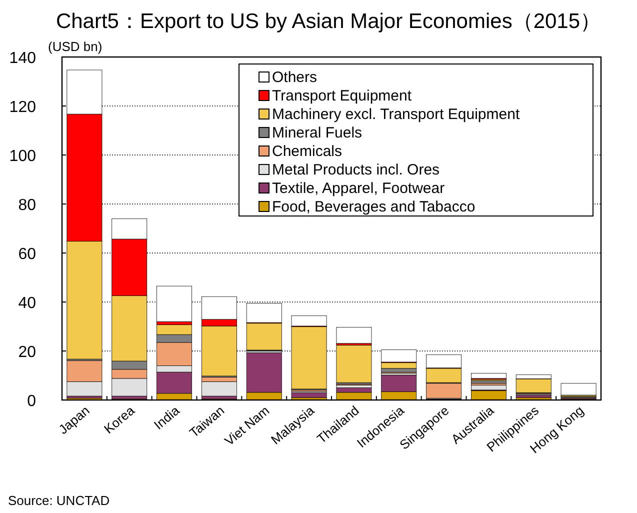  Describe the element at coordinates (396, 114) in the screenshot. I see `legend-label: Machinery excl. Transport Equipment` at that location.